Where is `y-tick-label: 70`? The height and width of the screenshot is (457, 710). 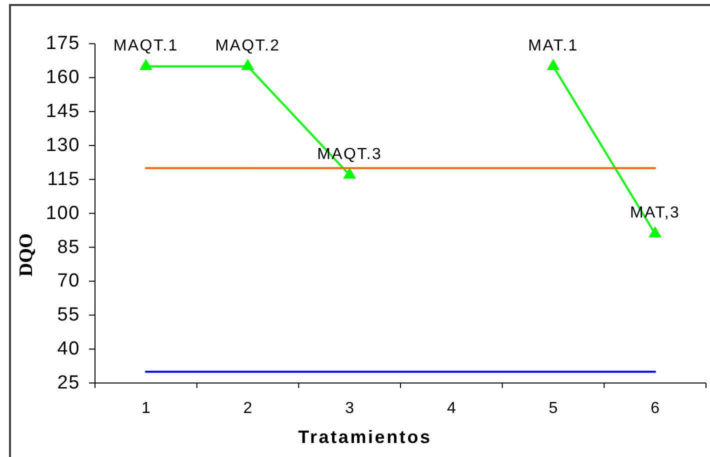
y-tick-label: 70 is located at coordinates (68, 281).